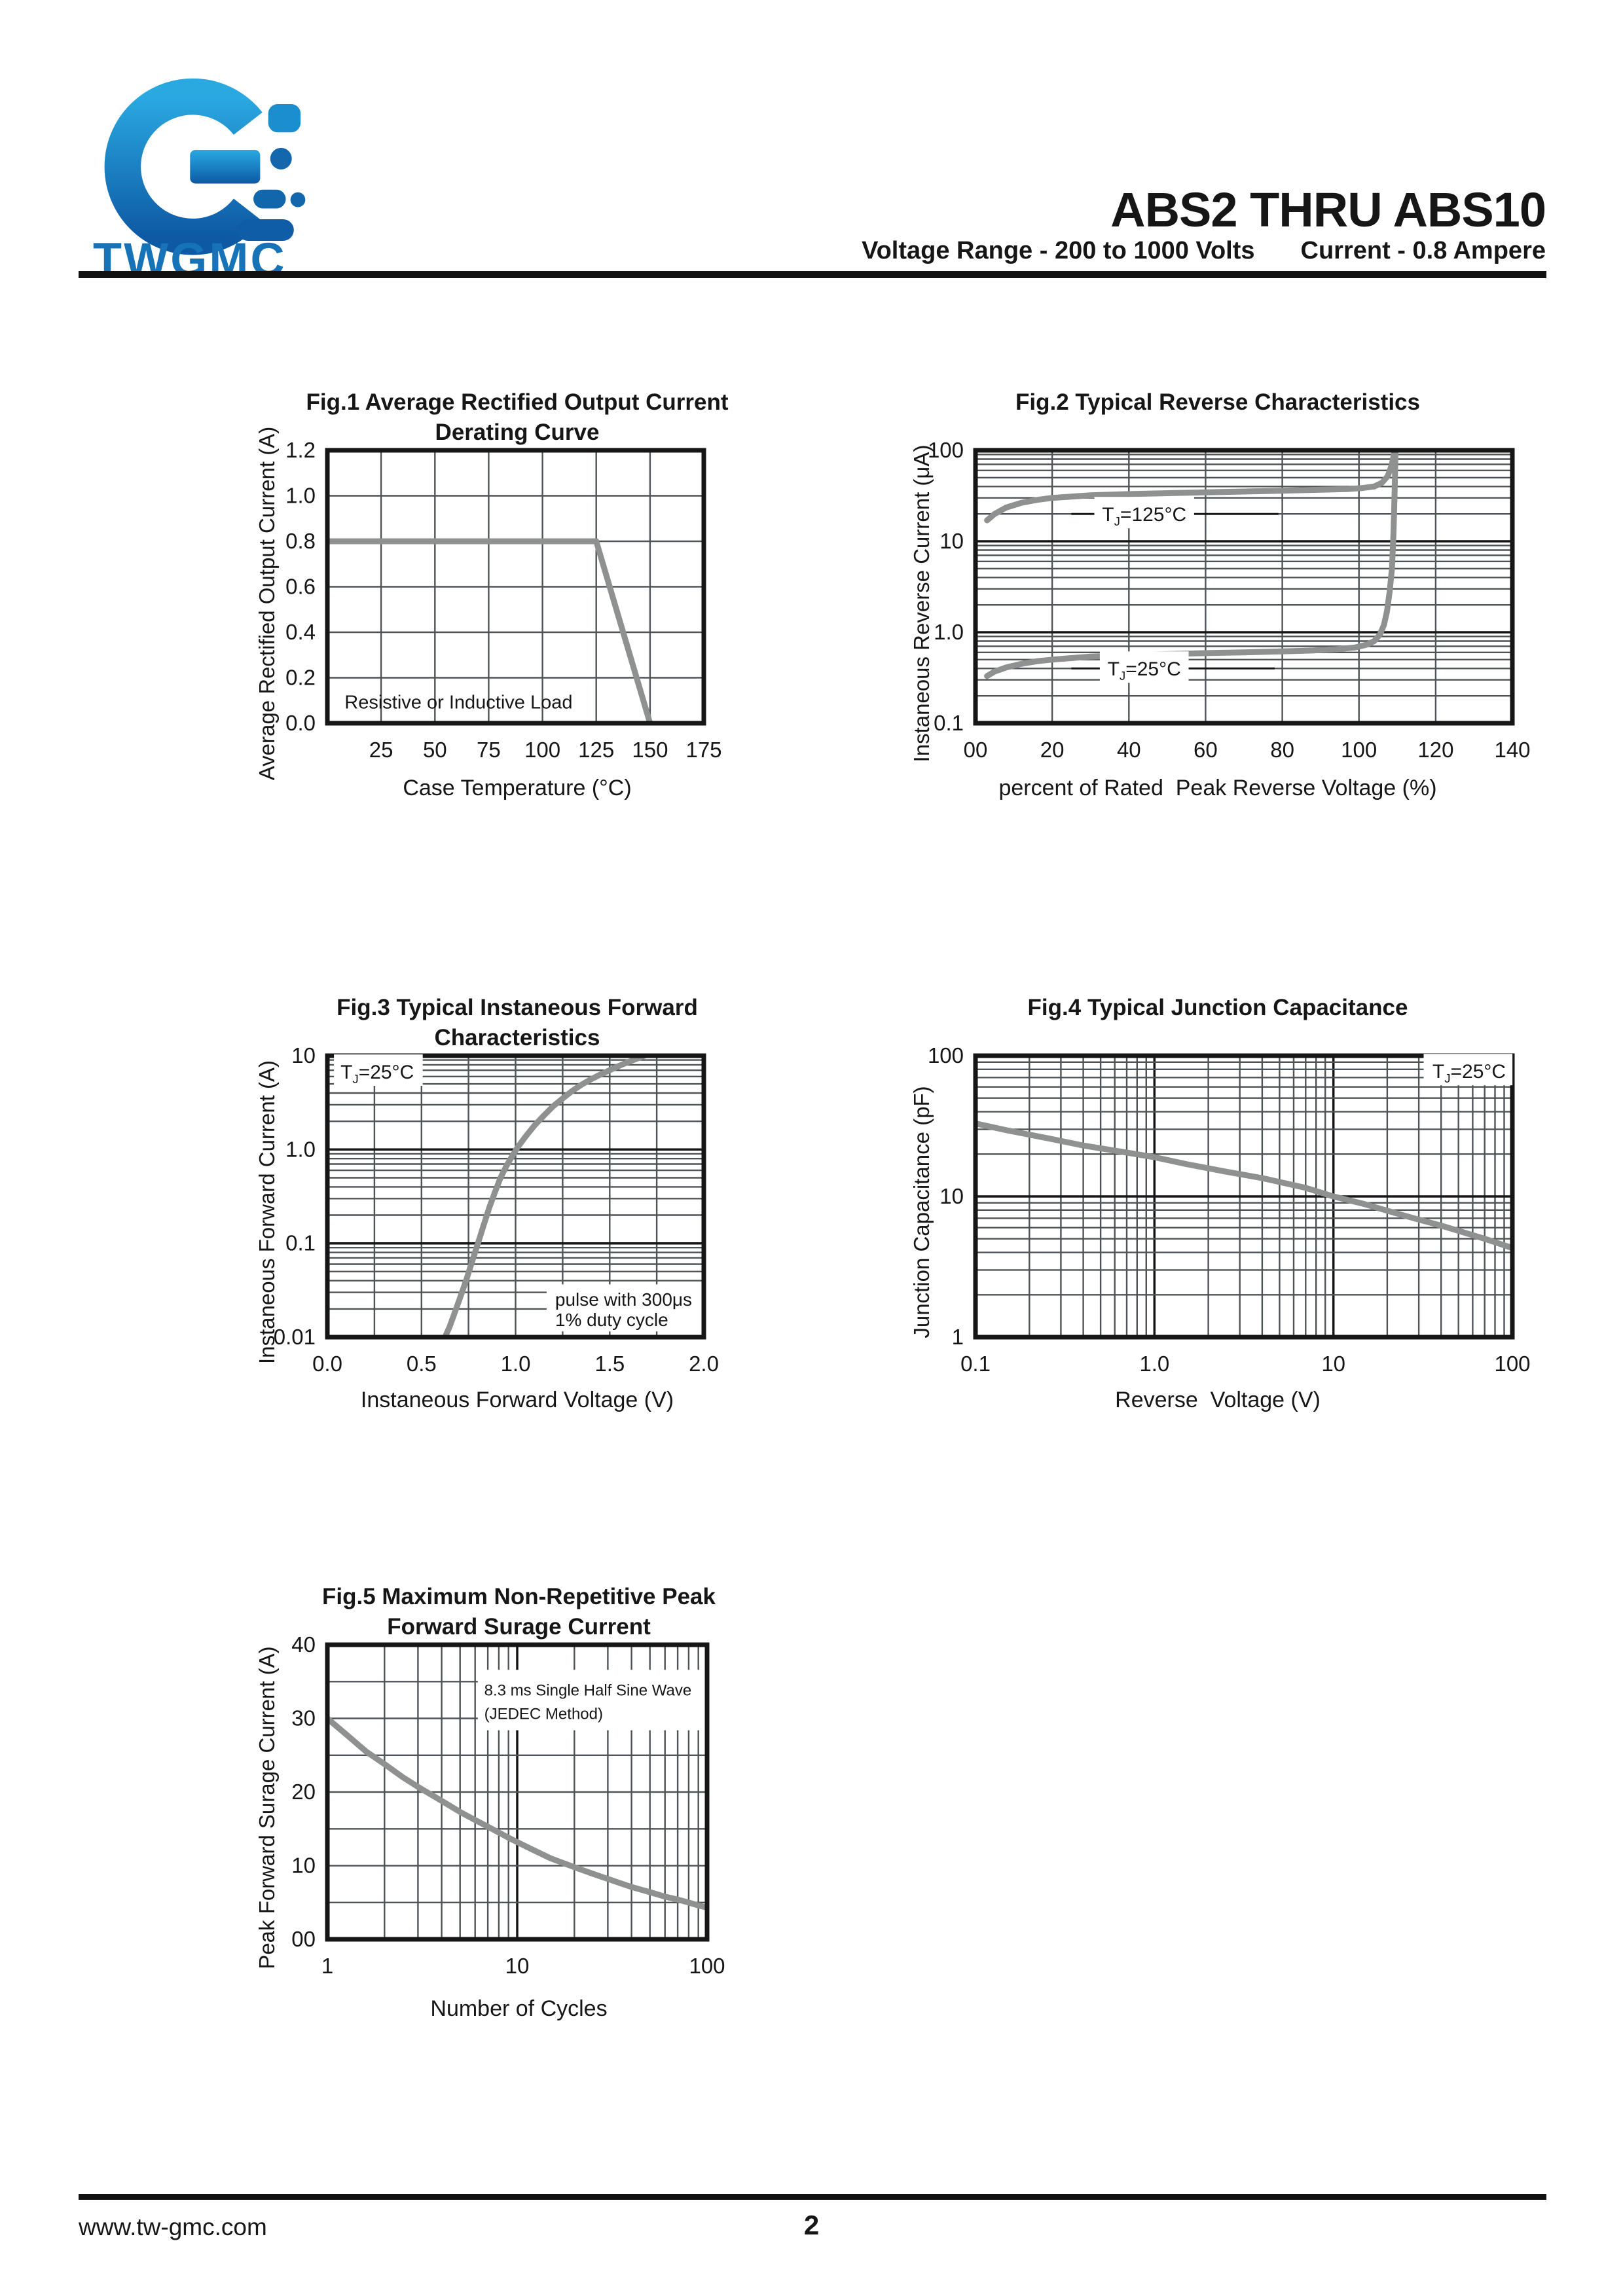 The height and width of the screenshot is (2296, 1623). Describe the element at coordinates (295, 1337) in the screenshot. I see `y-tick-label: 0.01` at that location.